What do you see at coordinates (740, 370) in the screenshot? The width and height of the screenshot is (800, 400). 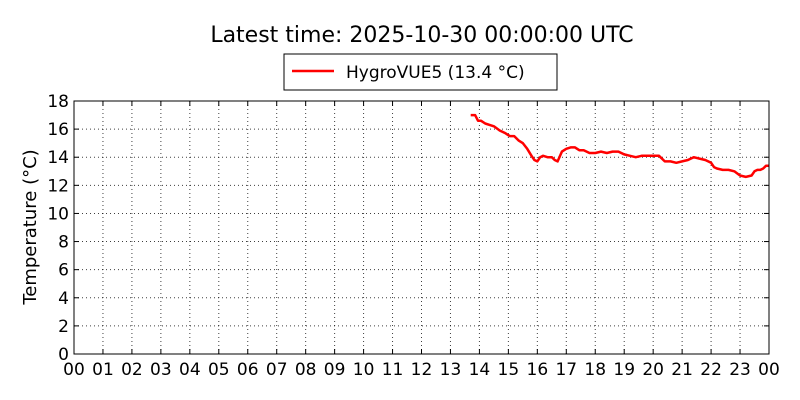 I see `x-tick-label: 23` at bounding box center [740, 370].